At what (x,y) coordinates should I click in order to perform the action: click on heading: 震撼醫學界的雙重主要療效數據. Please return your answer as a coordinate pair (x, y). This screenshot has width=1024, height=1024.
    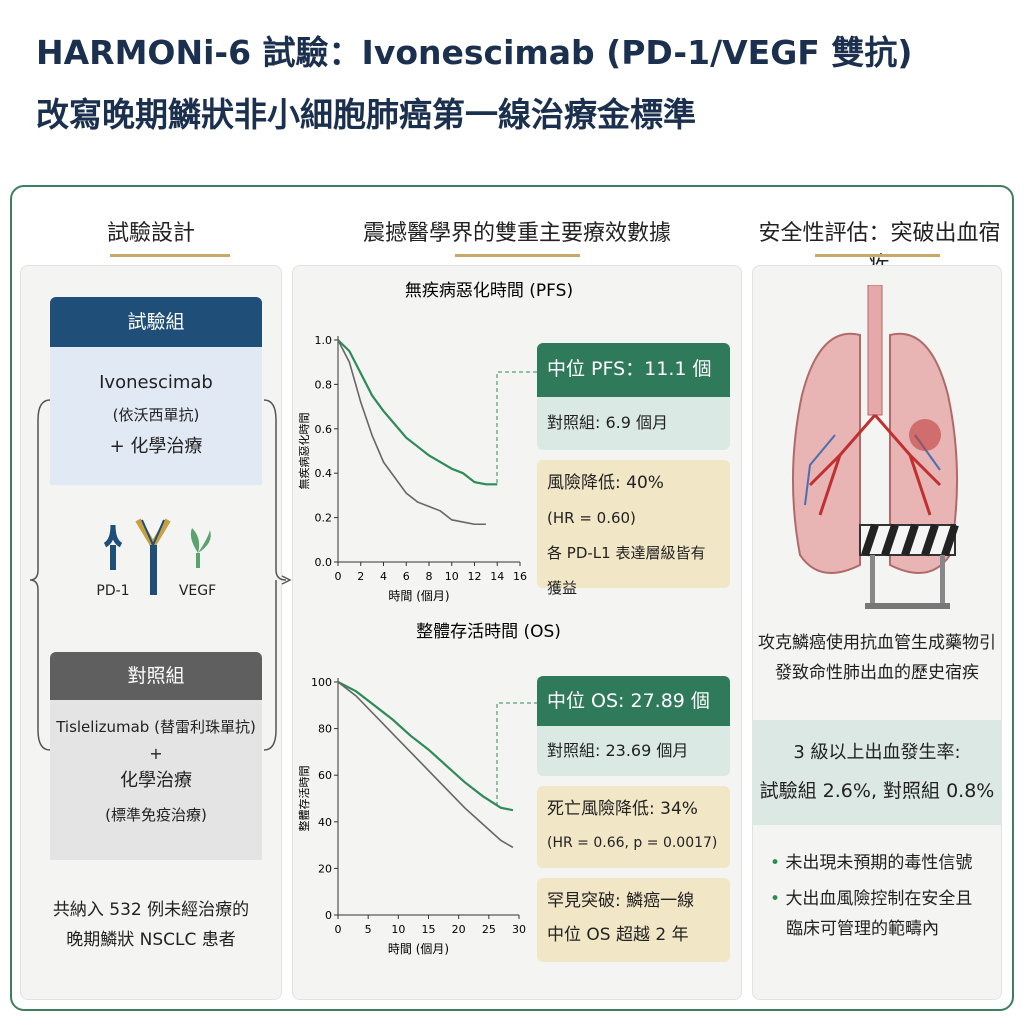
    Looking at the image, I should click on (516, 233).